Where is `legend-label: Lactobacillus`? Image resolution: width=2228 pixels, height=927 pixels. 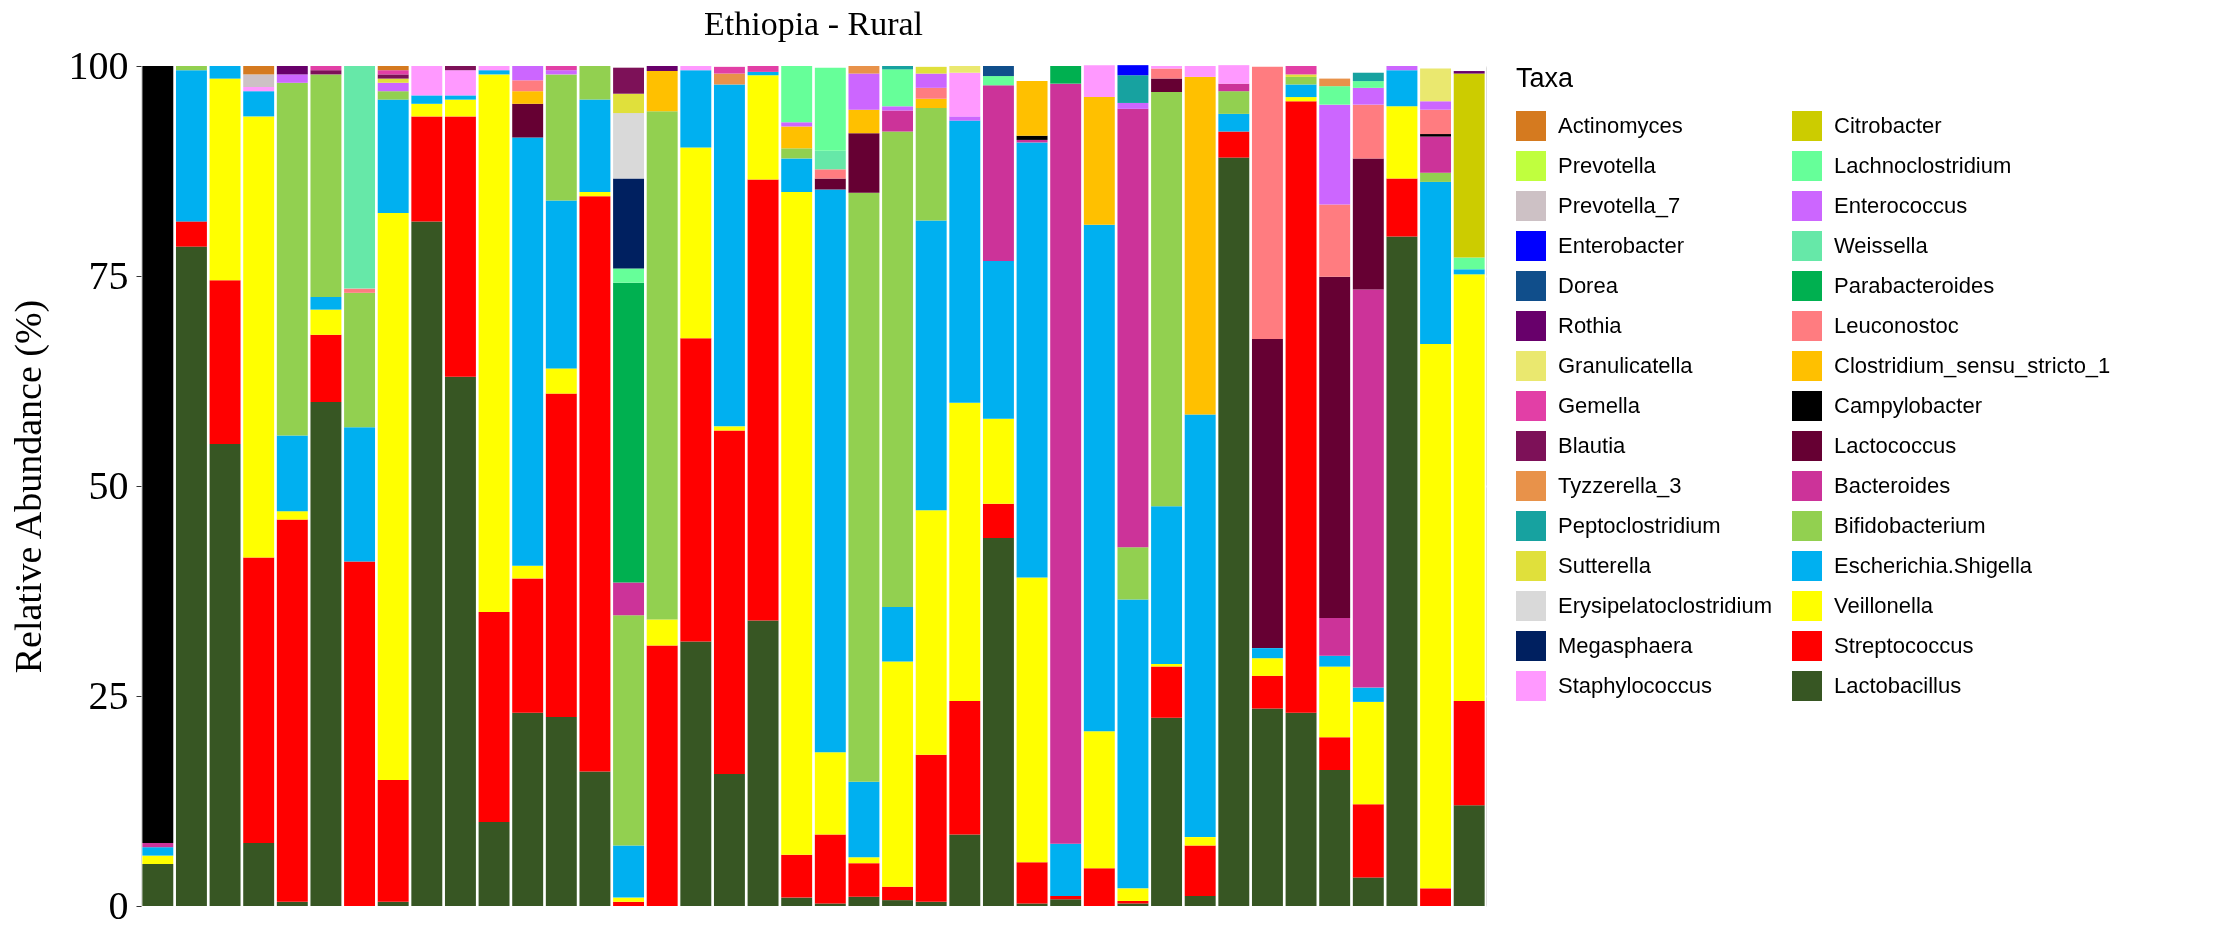
legend-label: Lactobacillus is located at coordinates (1898, 685).